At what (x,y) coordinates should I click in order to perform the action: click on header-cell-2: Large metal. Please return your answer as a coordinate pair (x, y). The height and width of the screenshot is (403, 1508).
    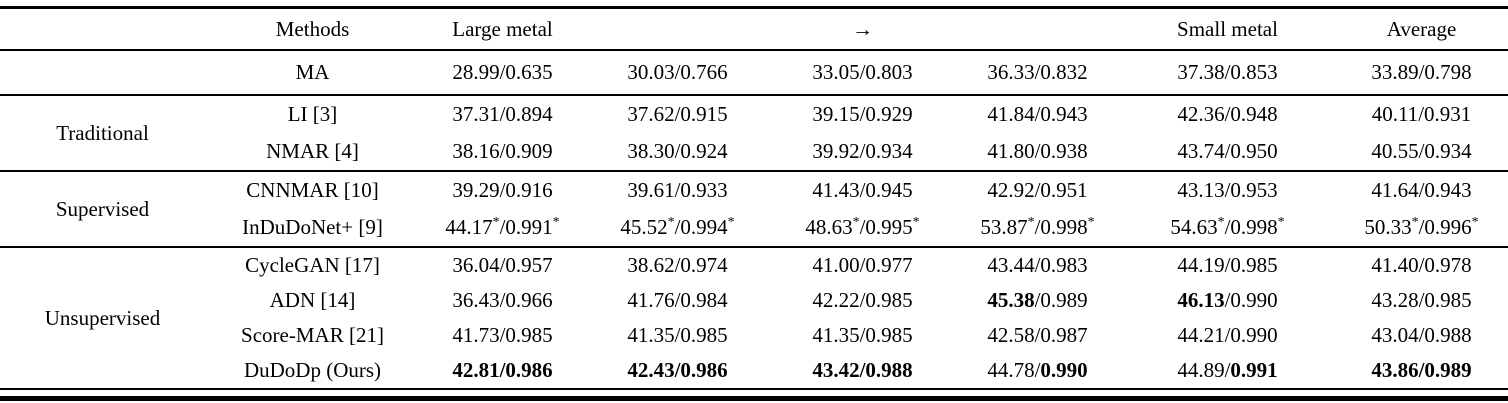
    Looking at the image, I should click on (502, 28).